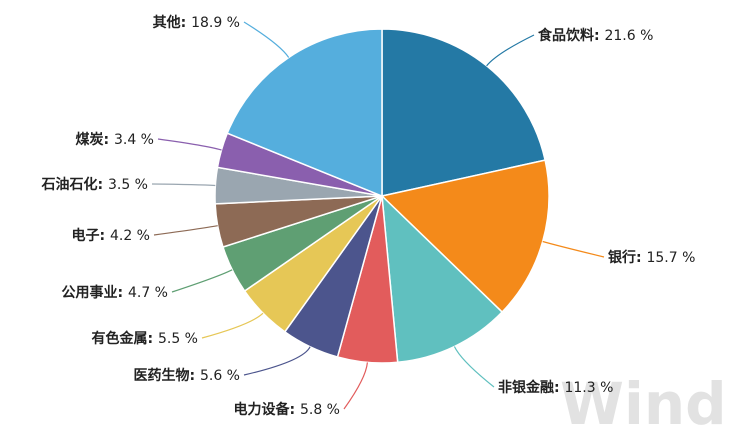 Image resolution: width=738 pixels, height=436 pixels. Describe the element at coordinates (134, 140) in the screenshot. I see `slice-label-value: 3.4 %` at that location.